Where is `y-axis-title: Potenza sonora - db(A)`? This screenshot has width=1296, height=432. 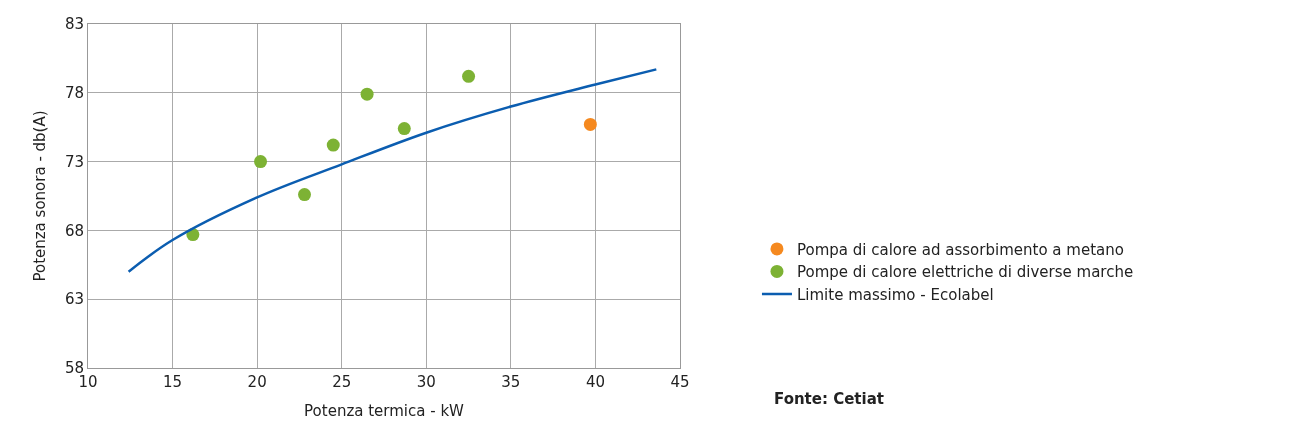 y-axis-title: Potenza sonora - db(A) is located at coordinates (40, 196).